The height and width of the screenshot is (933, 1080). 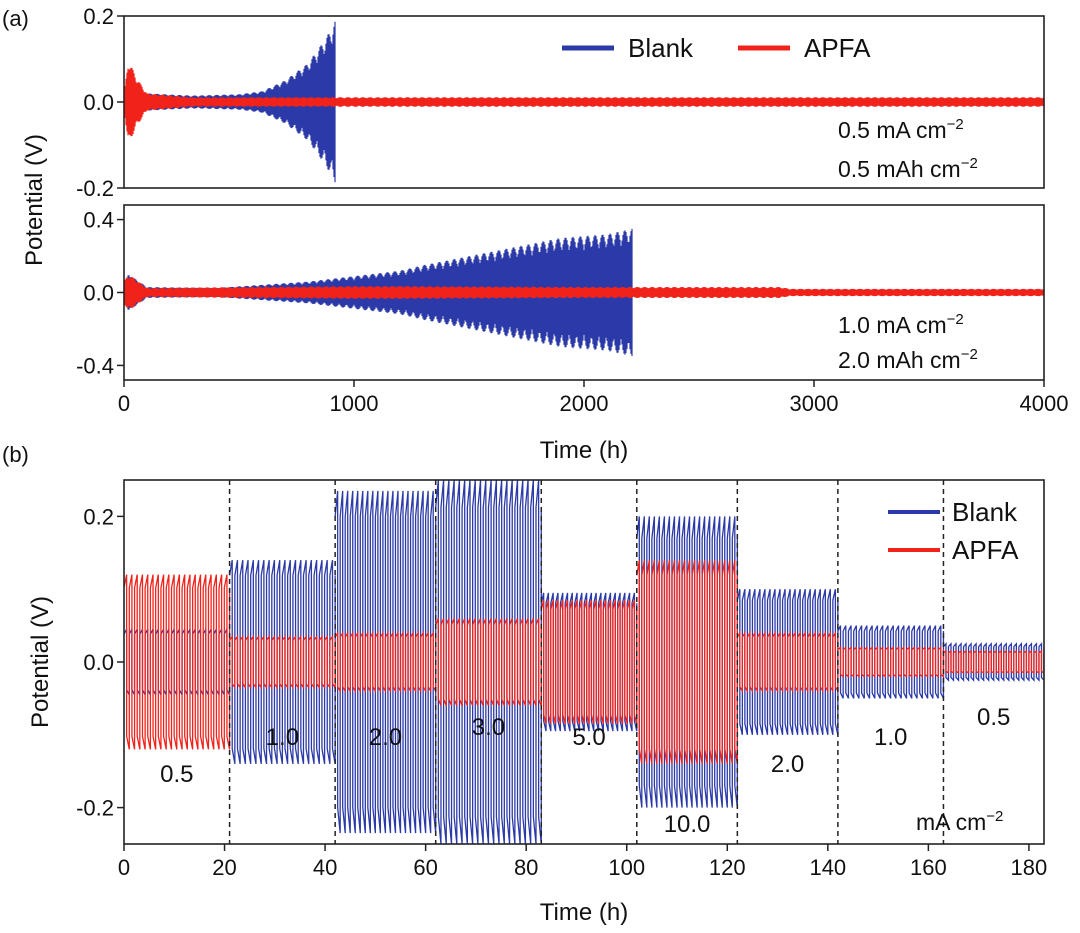 What do you see at coordinates (34, 200) in the screenshot?
I see `panel-a-ylabel: Potential (V)` at bounding box center [34, 200].